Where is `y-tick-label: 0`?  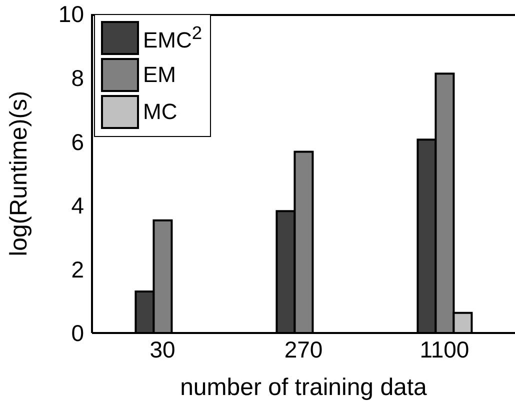 y-tick-label: 0 is located at coordinates (77, 333).